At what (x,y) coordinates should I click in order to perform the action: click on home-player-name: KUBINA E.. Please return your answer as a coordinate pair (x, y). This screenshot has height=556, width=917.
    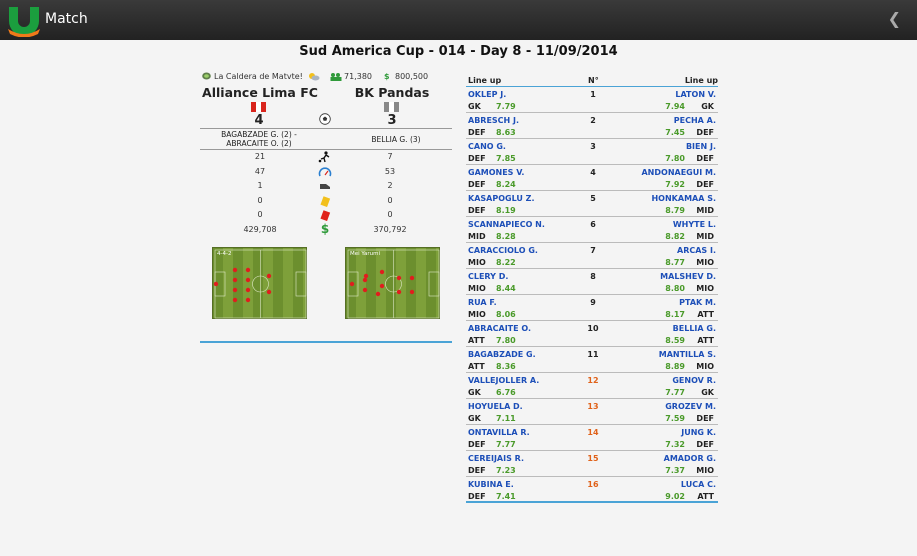
    Looking at the image, I should click on (491, 484).